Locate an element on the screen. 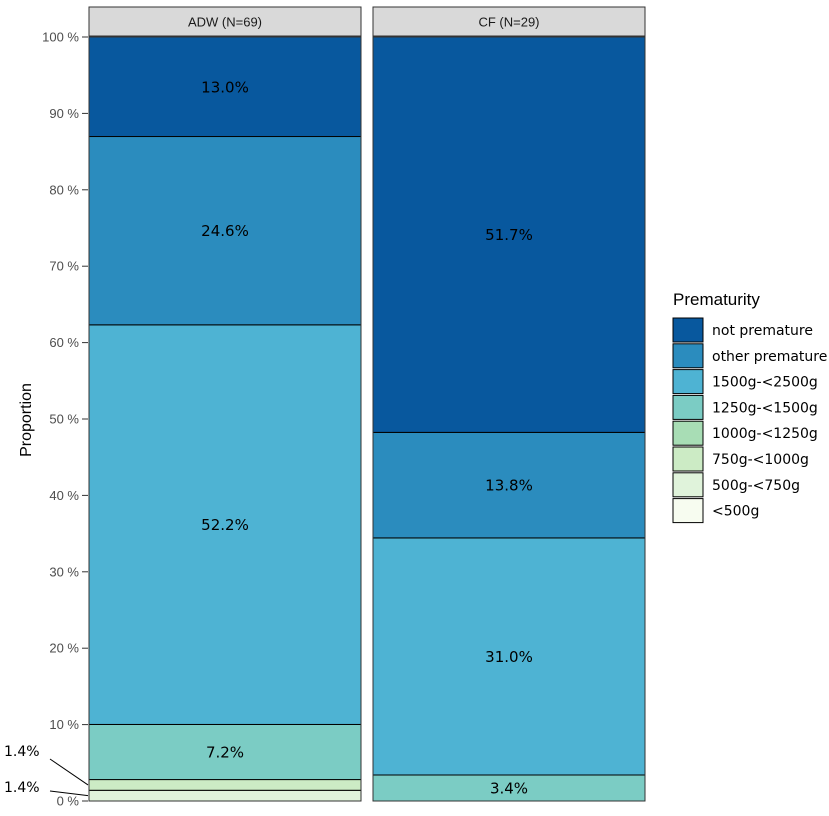 Image resolution: width=829 pixels, height=816 pixels. y-tick-label: 40 % is located at coordinates (64, 495).